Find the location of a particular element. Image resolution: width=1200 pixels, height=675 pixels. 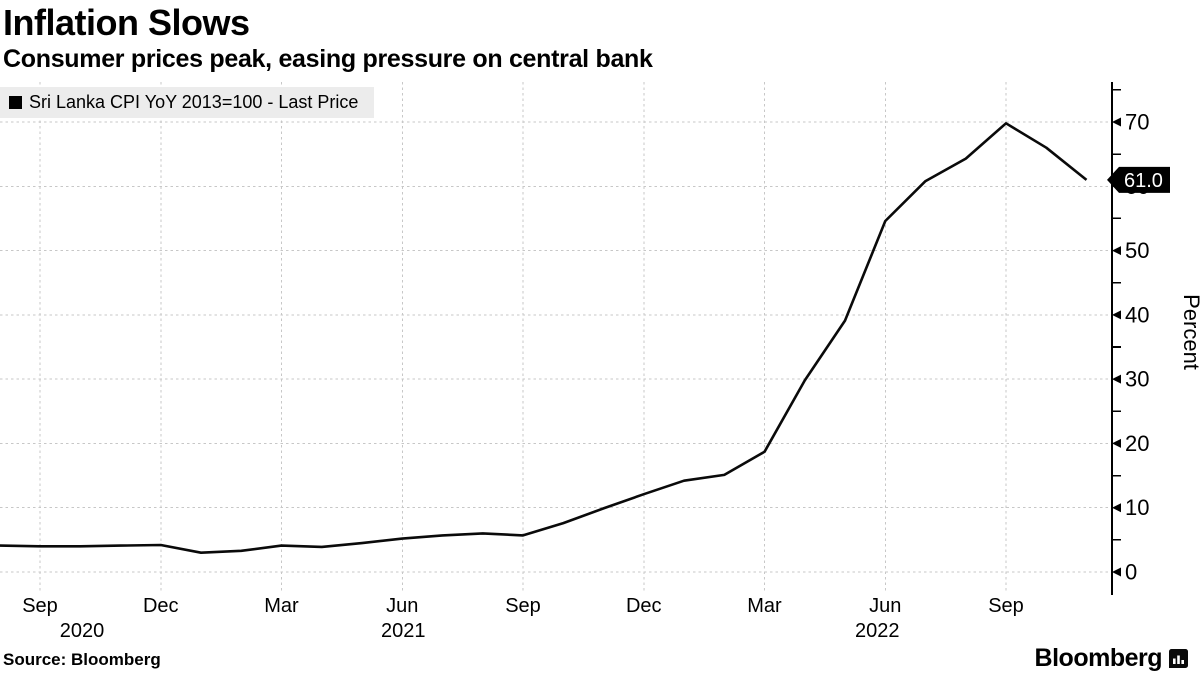

legend-label: Sri Lanka CPI YoY 2013=100 - Last Price is located at coordinates (194, 102).